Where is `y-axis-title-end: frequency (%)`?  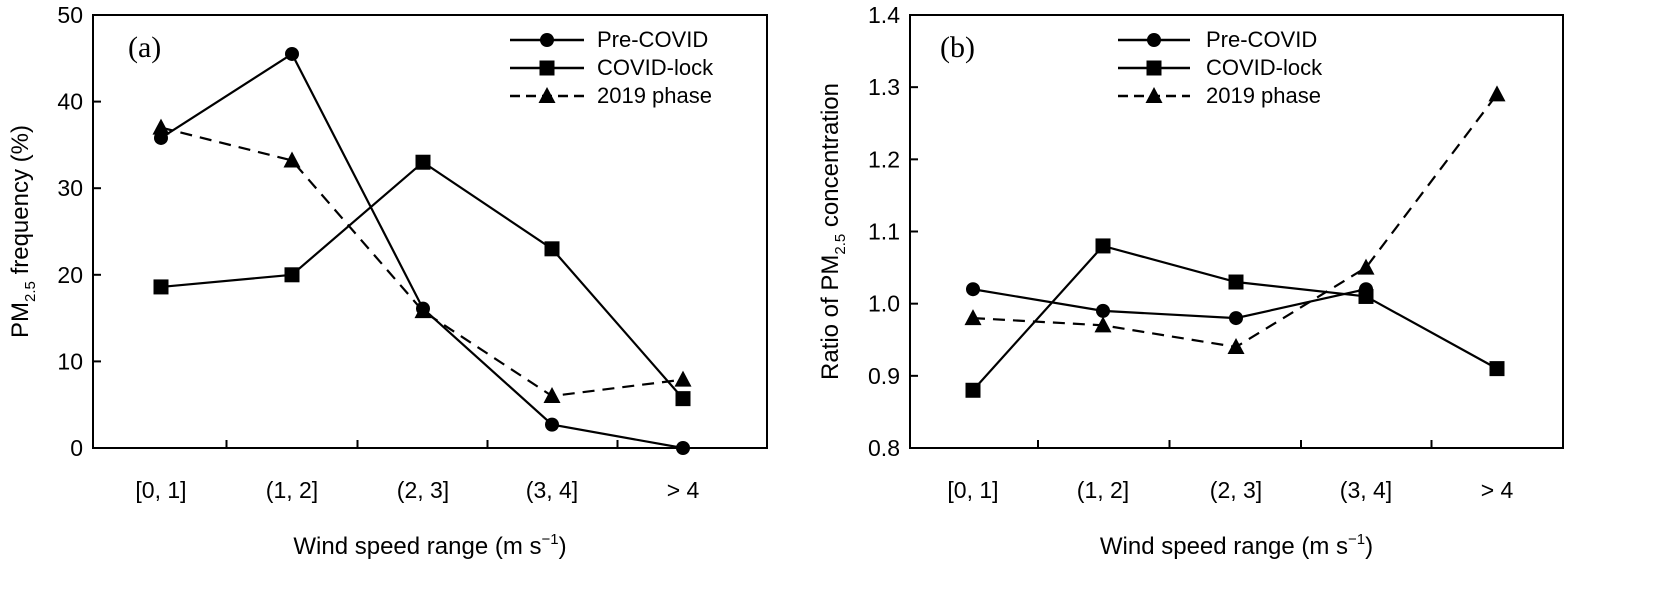 y-axis-title-end: frequency (%) is located at coordinates (20, 203).